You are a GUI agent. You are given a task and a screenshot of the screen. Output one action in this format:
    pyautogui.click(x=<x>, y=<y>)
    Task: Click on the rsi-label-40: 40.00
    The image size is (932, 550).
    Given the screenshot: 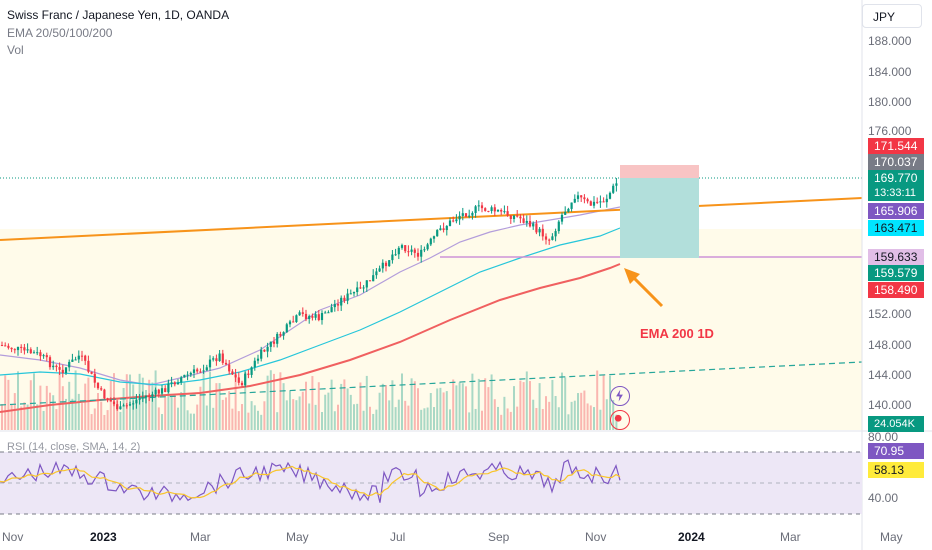 What is the action you would take?
    pyautogui.click(x=883, y=498)
    